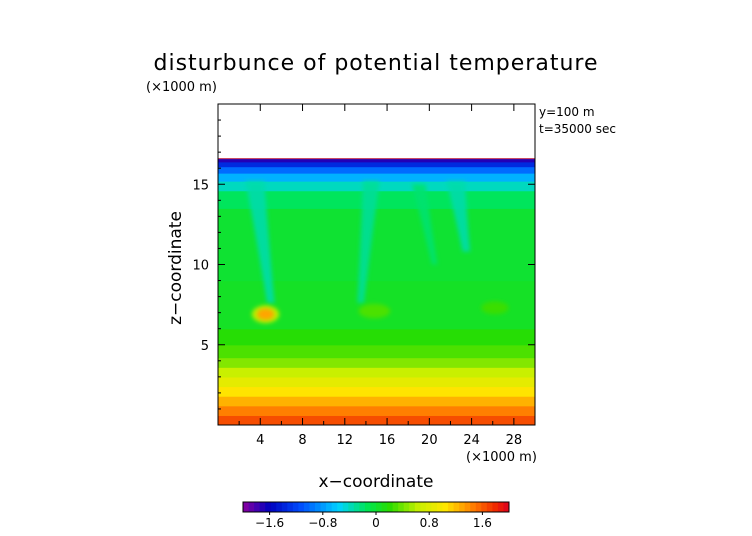  What do you see at coordinates (322, 523) in the screenshot?
I see `colorbar-tick-label: −0.8` at bounding box center [322, 523].